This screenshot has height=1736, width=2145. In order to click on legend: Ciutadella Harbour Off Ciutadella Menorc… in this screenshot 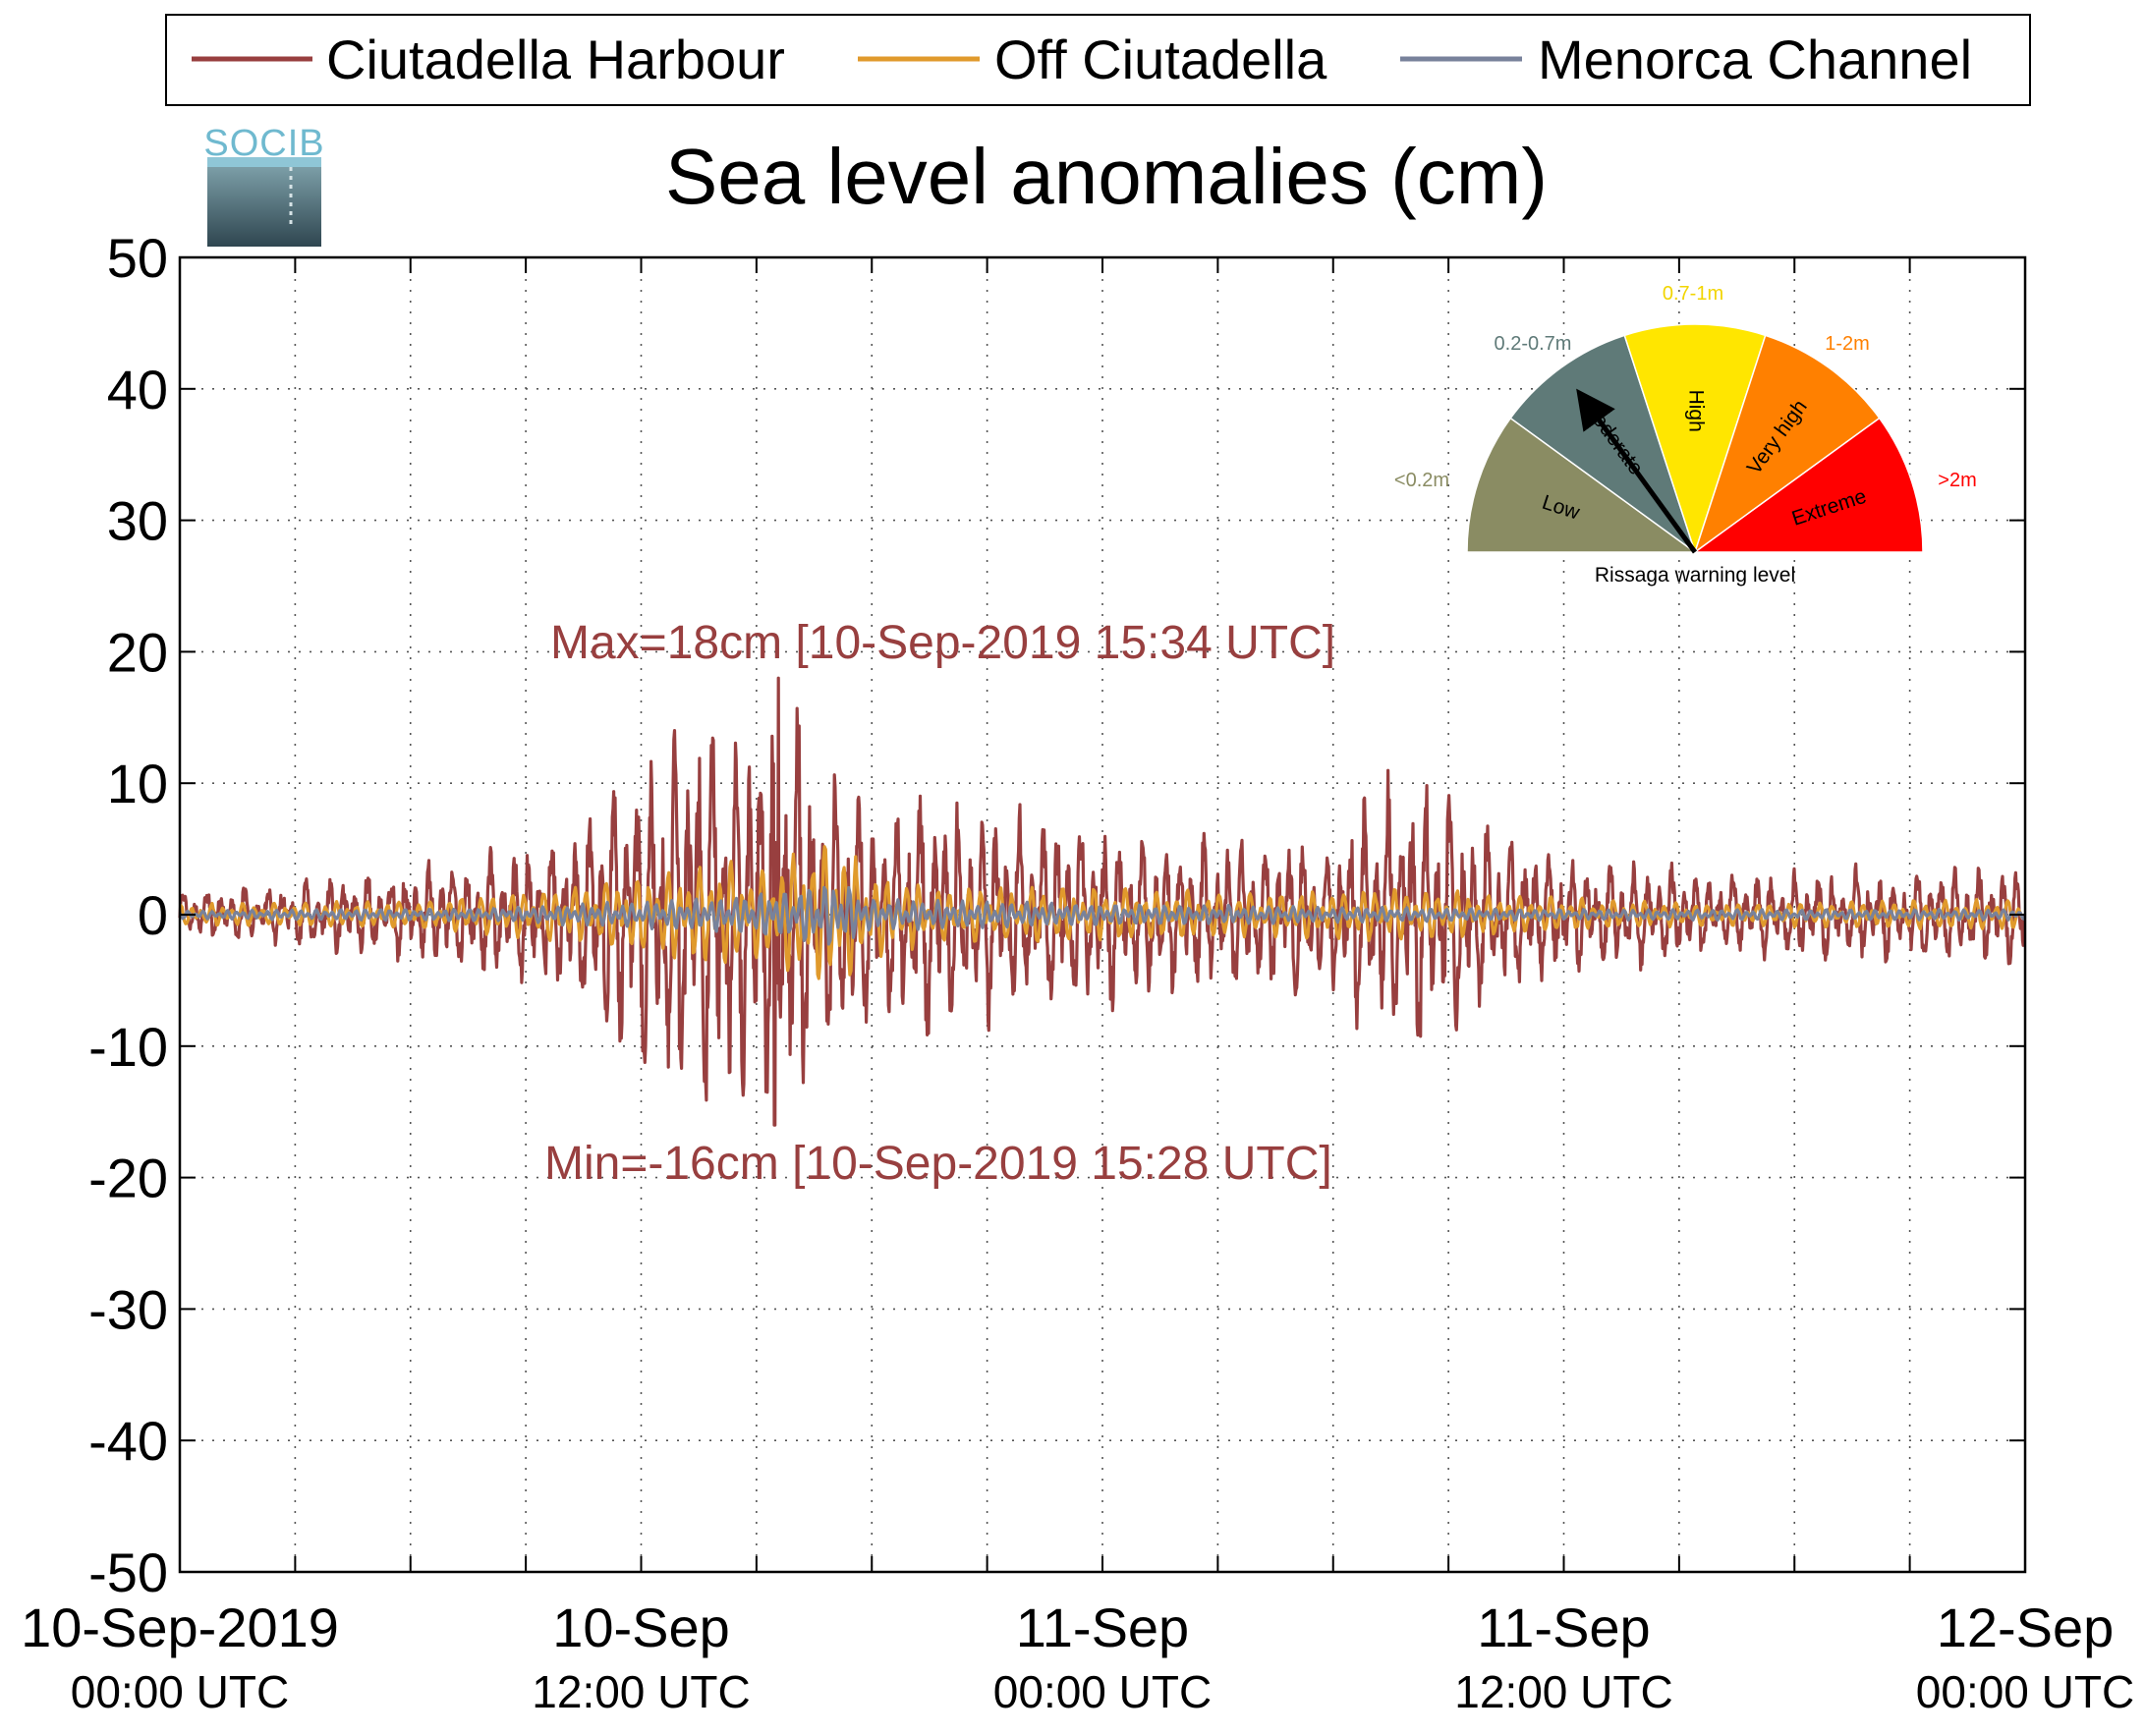, I will do `click(1098, 60)`.